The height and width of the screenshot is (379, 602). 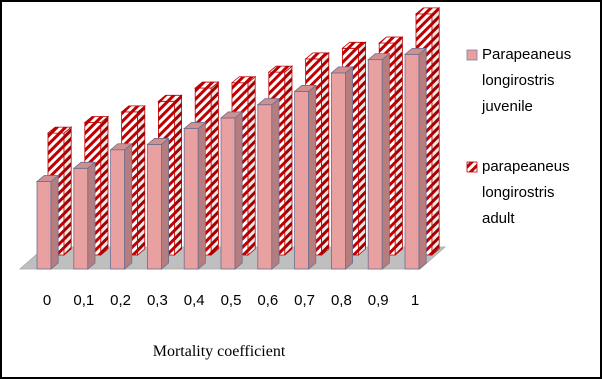 What do you see at coordinates (194, 300) in the screenshot?
I see `x-tick-label-4: 0,4` at bounding box center [194, 300].